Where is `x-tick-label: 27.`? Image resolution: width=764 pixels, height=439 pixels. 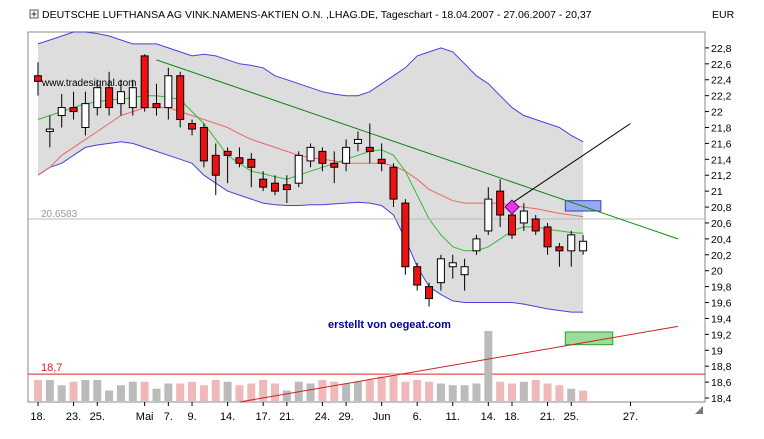 x-tick-label: 27. is located at coordinates (630, 417).